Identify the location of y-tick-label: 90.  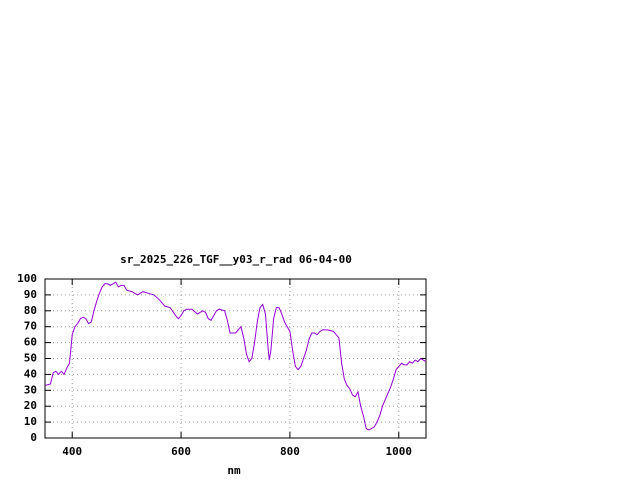
(30, 294).